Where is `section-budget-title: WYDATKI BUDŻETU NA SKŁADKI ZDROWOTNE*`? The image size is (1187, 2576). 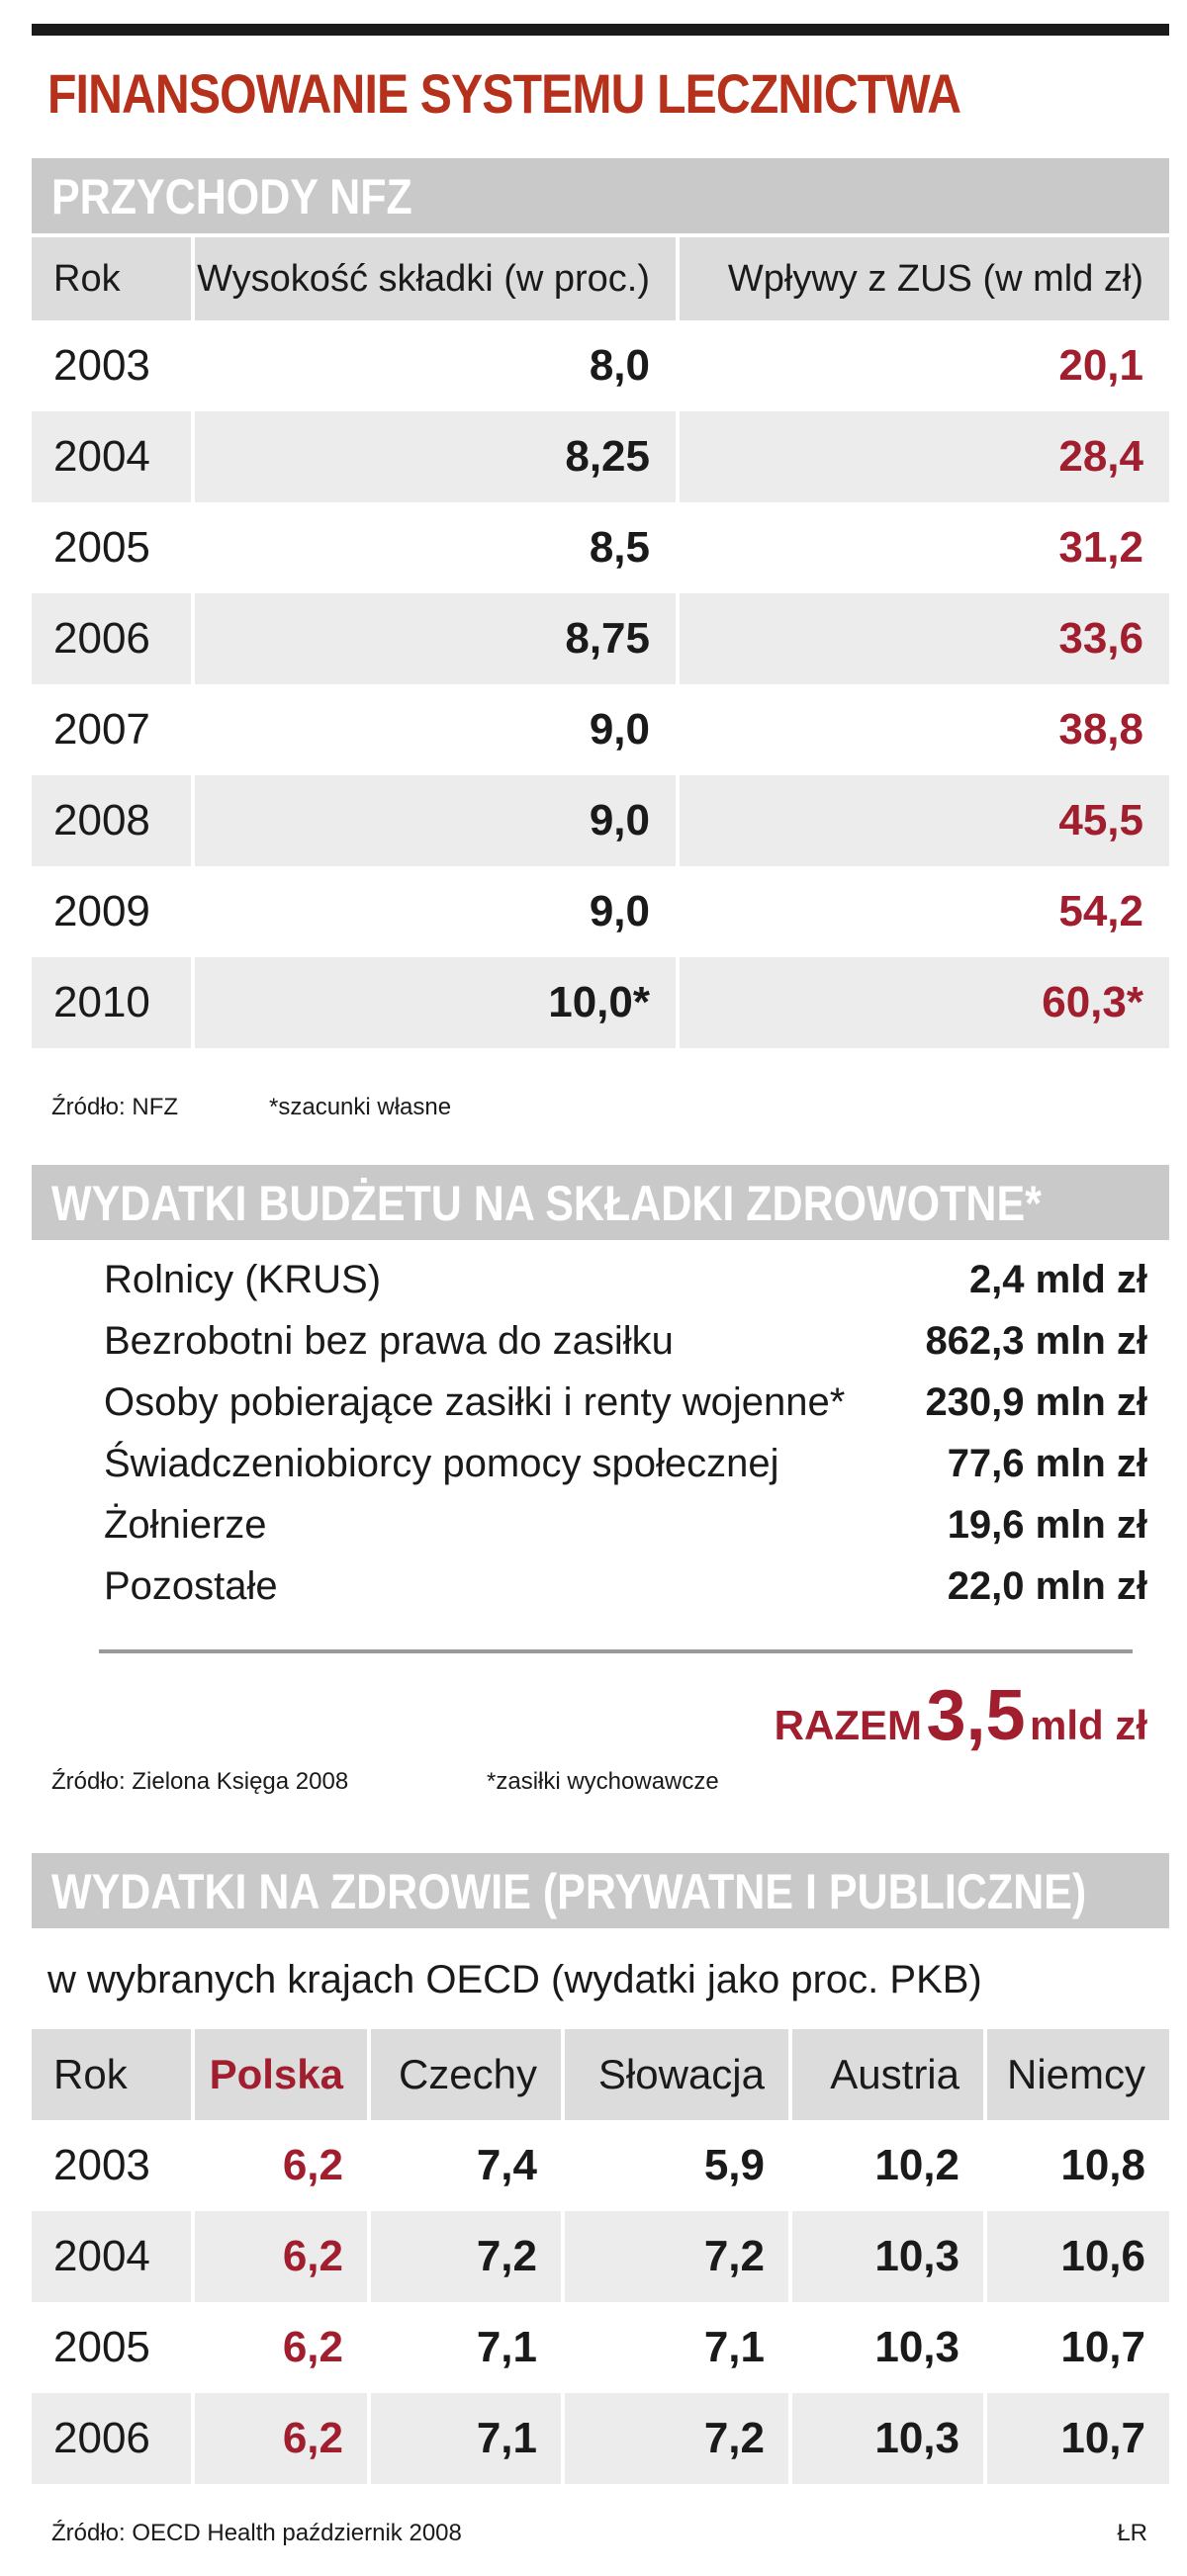 section-budget-title: WYDATKI BUDŻETU NA SKŁADKI ZDROWOTNE* is located at coordinates (546, 1203).